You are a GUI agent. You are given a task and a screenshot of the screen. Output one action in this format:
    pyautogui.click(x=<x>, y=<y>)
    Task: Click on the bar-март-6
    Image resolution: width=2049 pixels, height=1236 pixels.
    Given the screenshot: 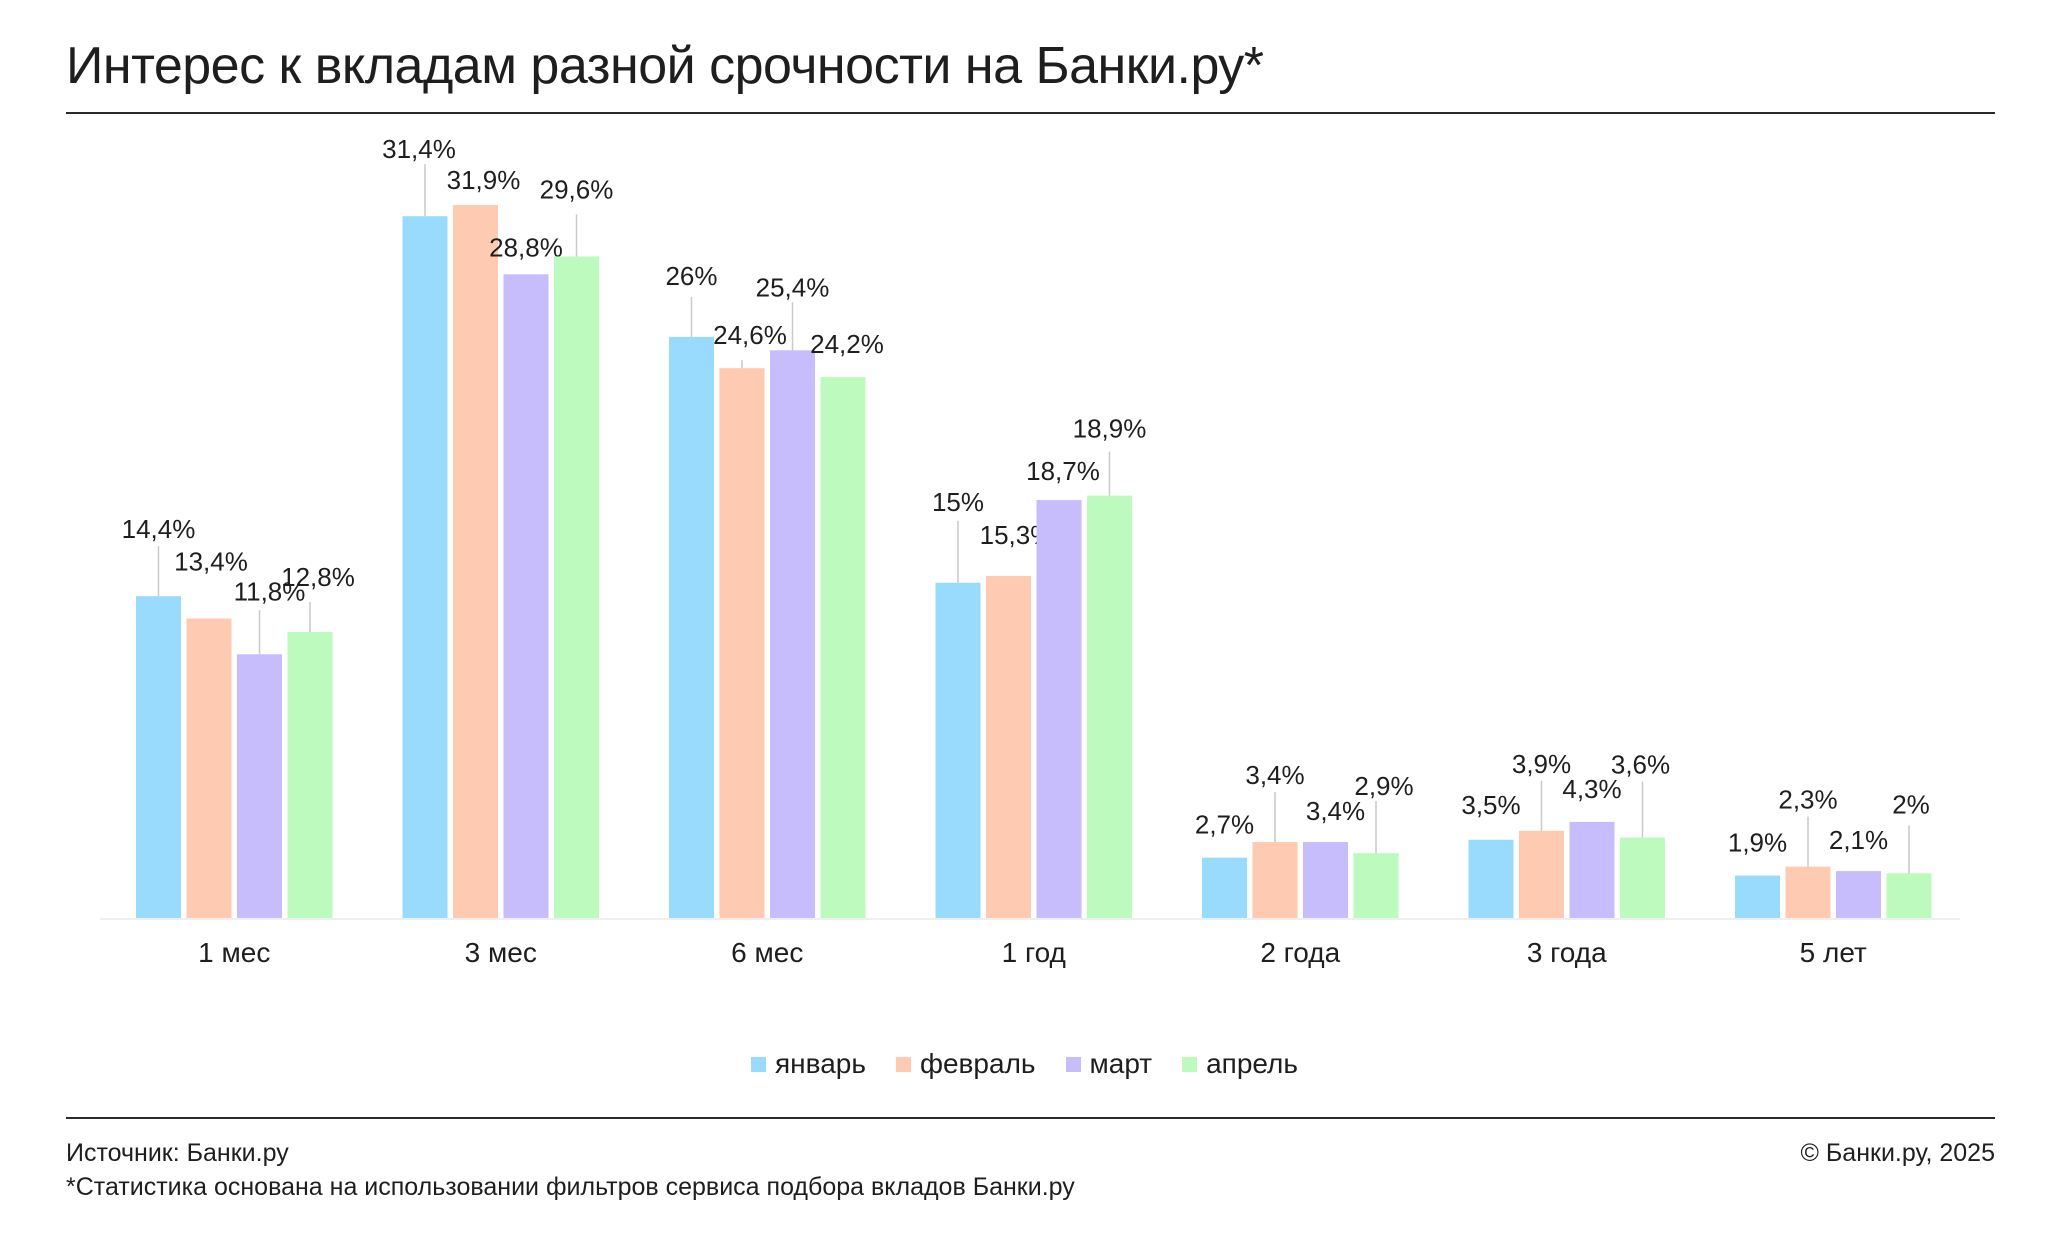 What is the action you would take?
    pyautogui.click(x=1858, y=894)
    